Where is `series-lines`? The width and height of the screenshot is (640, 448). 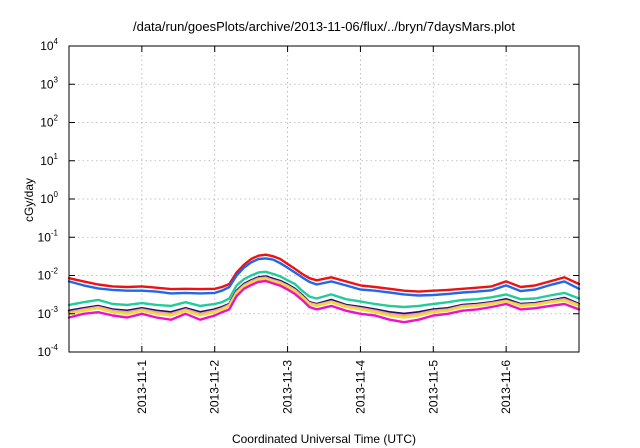
series-lines is located at coordinates (324, 288).